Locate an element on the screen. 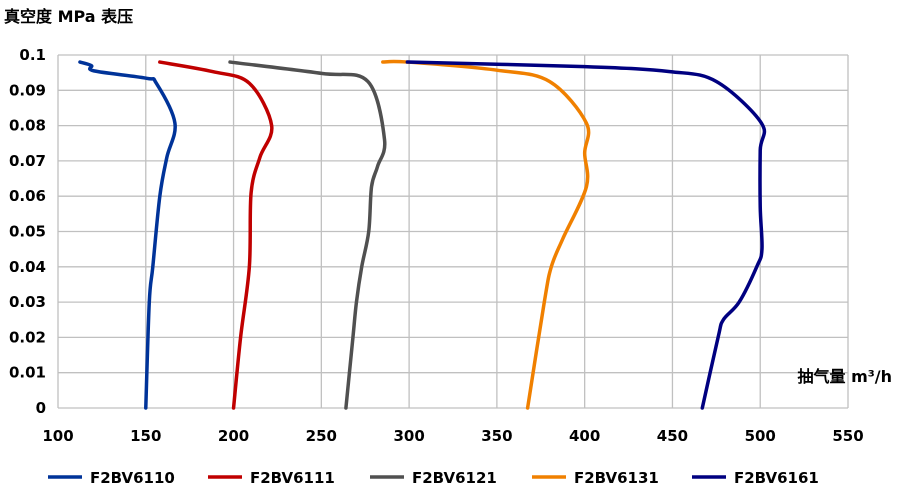 This screenshot has height=493, width=900. y-tick-label: 0.01 is located at coordinates (27, 373).